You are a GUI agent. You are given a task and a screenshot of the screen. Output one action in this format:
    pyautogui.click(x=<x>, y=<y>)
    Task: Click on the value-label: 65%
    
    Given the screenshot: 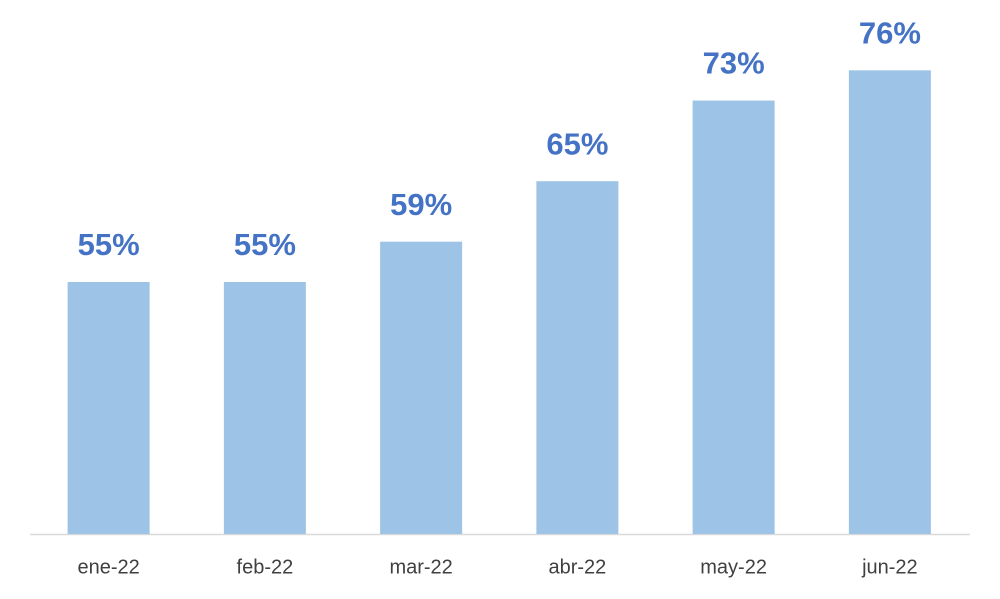 What is the action you would take?
    pyautogui.click(x=577, y=143)
    